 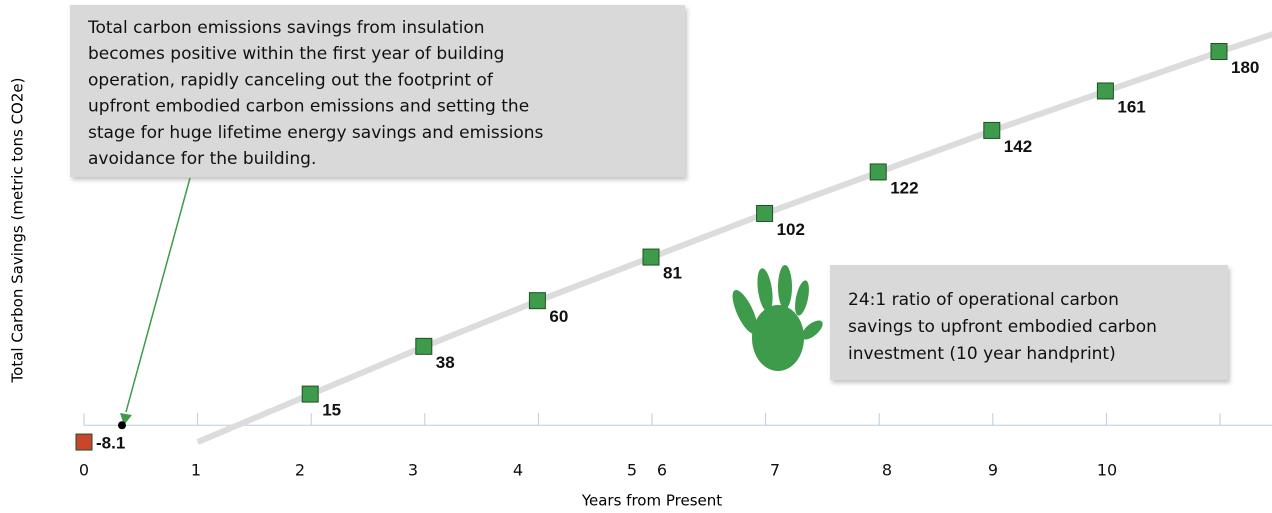 What do you see at coordinates (1002, 327) in the screenshot?
I see `annotation-text: savings to upfront embodied carbon` at bounding box center [1002, 327].